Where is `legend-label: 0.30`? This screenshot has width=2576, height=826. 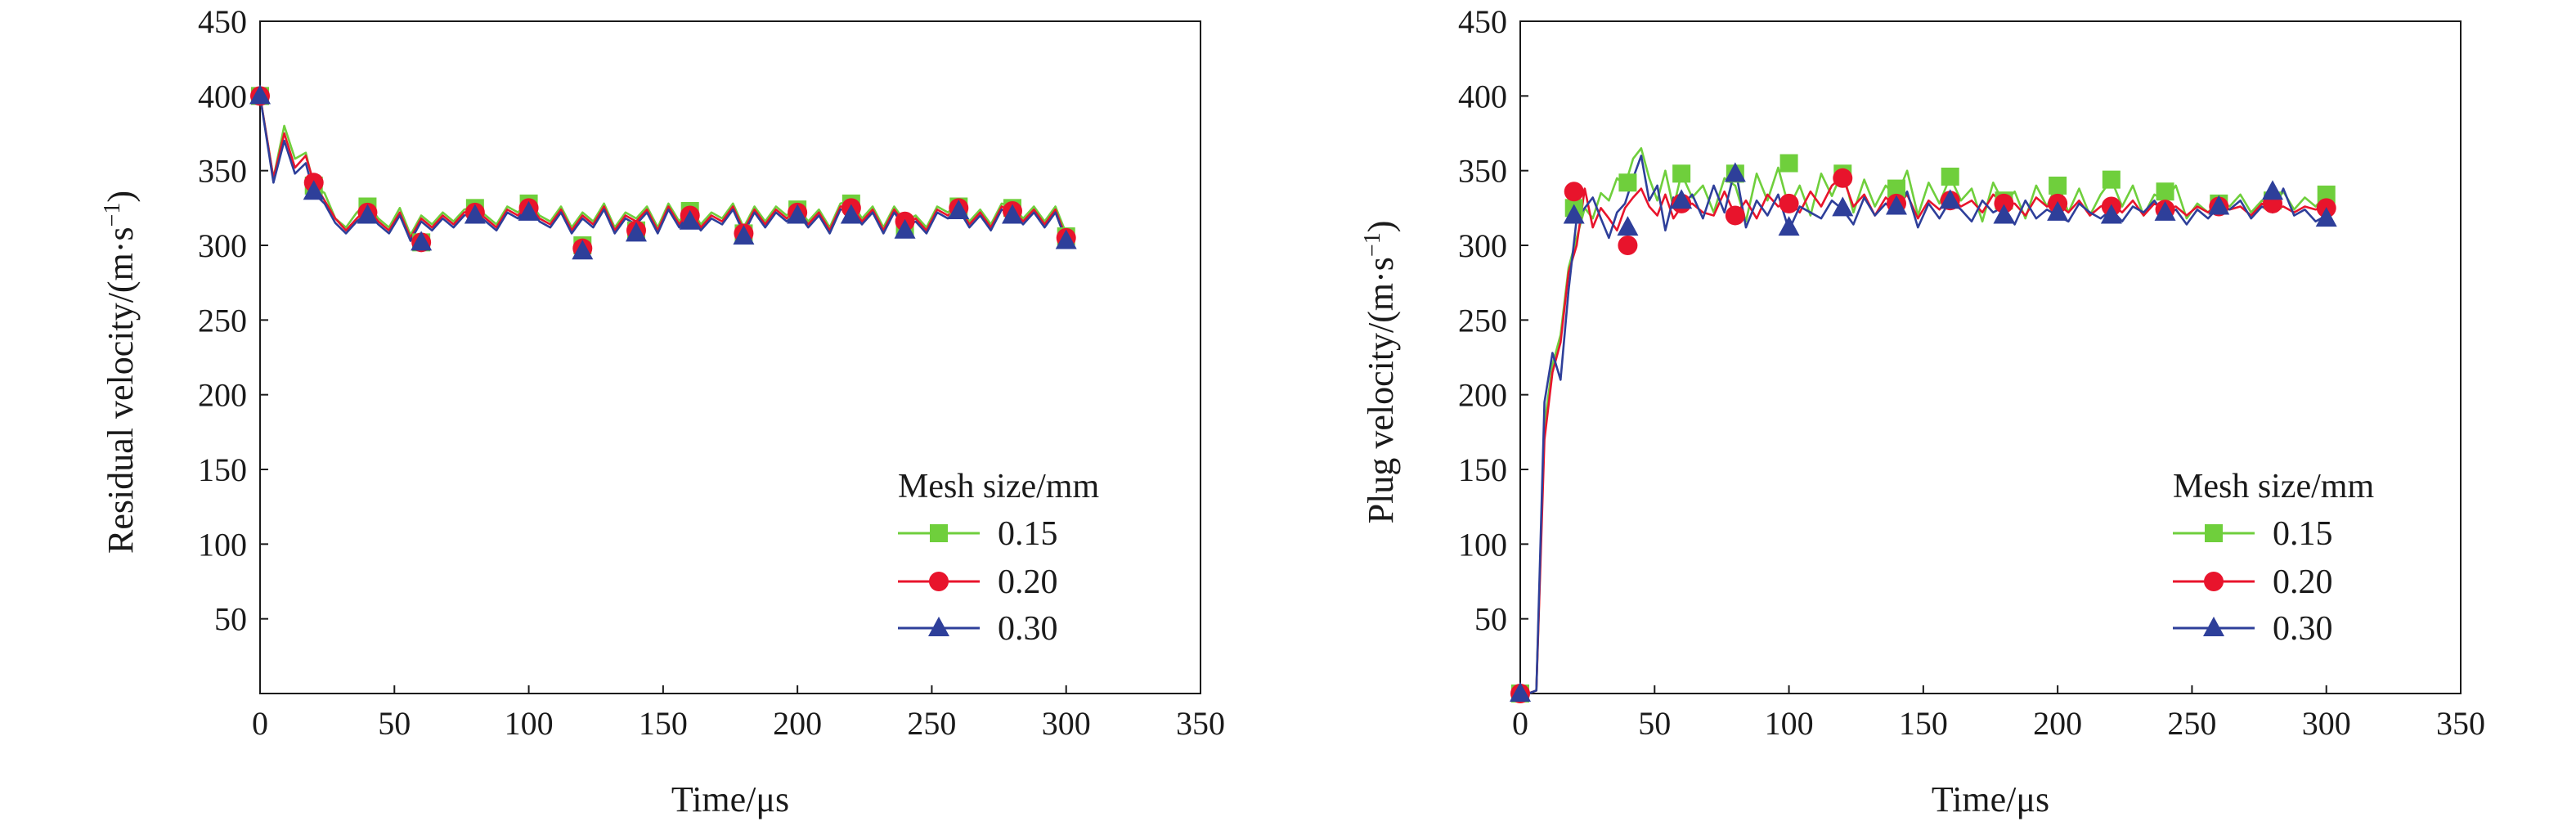 legend-label: 0.30 is located at coordinates (2303, 629).